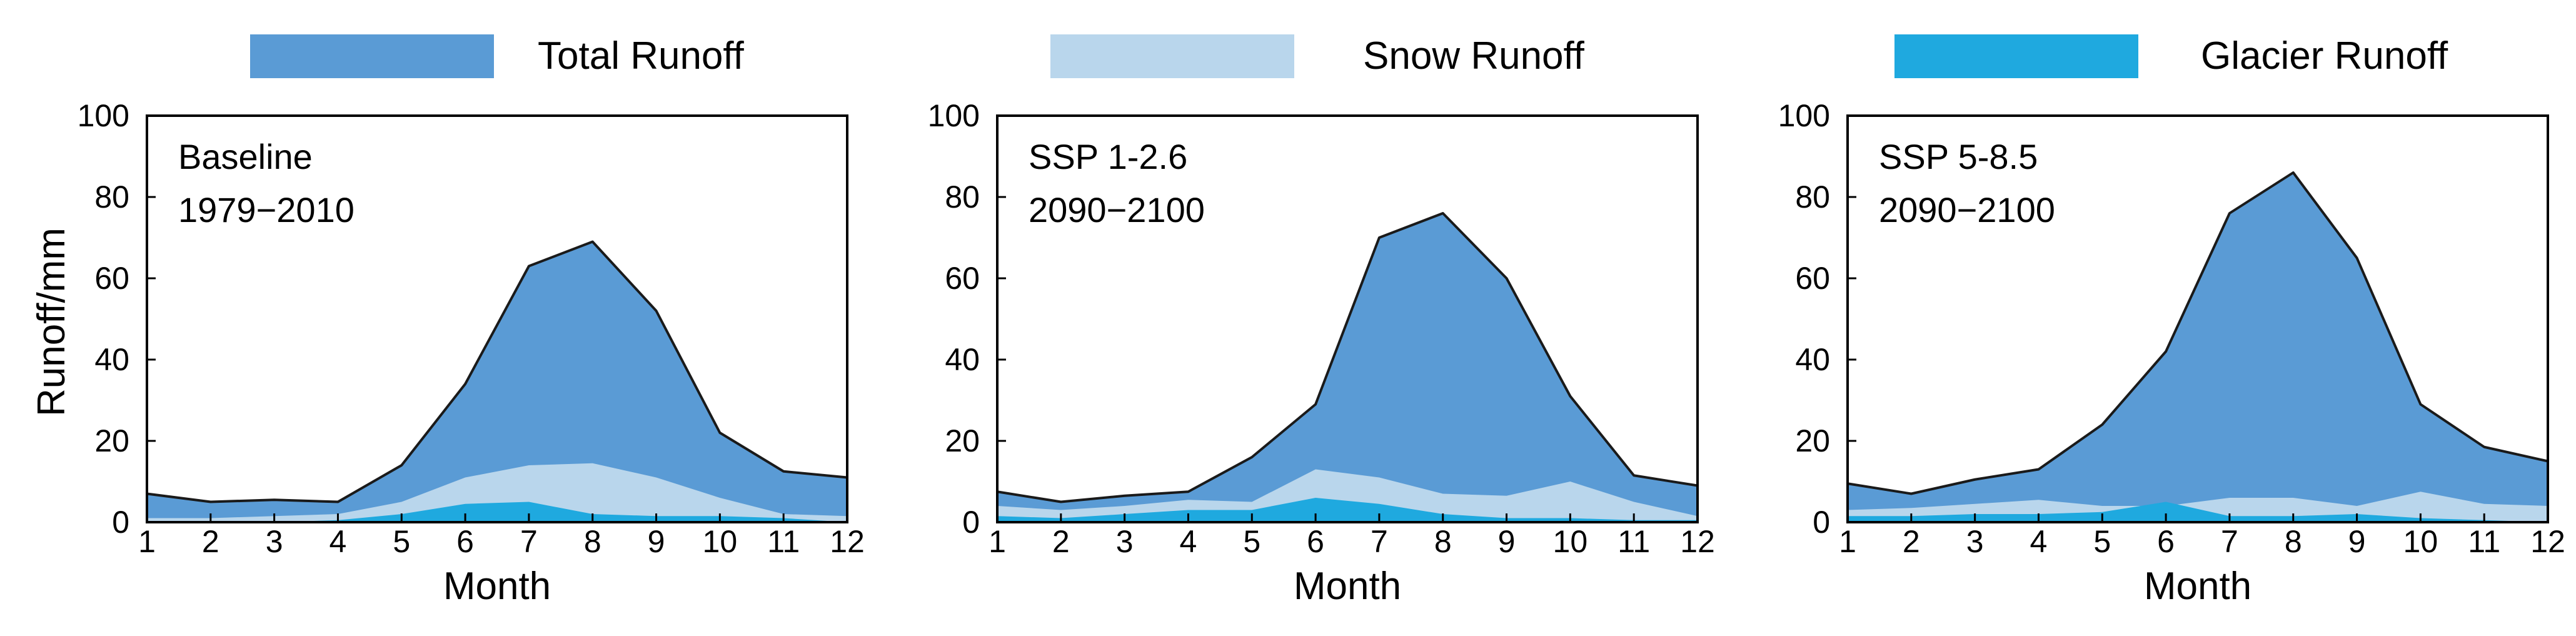 The image size is (2576, 636). Describe the element at coordinates (1473, 56) in the screenshot. I see `legend-label-snow-runoff: Snow Runoff` at that location.